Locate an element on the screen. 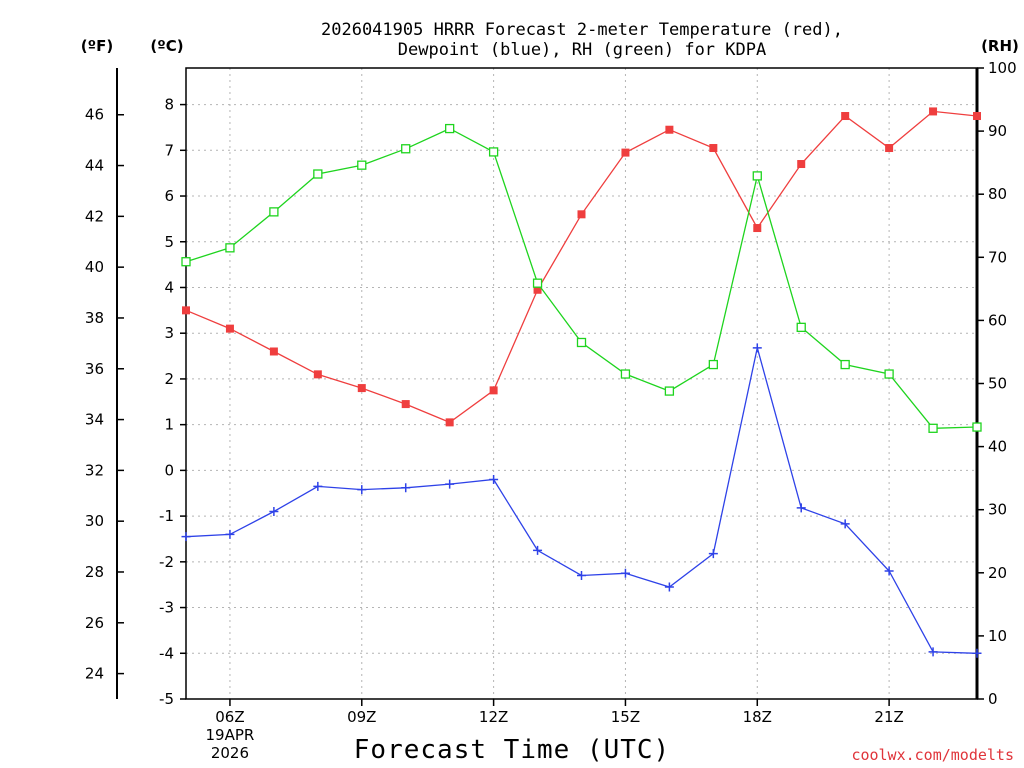 The image size is (1024, 768). rh-tick-label: 90 is located at coordinates (997, 131).